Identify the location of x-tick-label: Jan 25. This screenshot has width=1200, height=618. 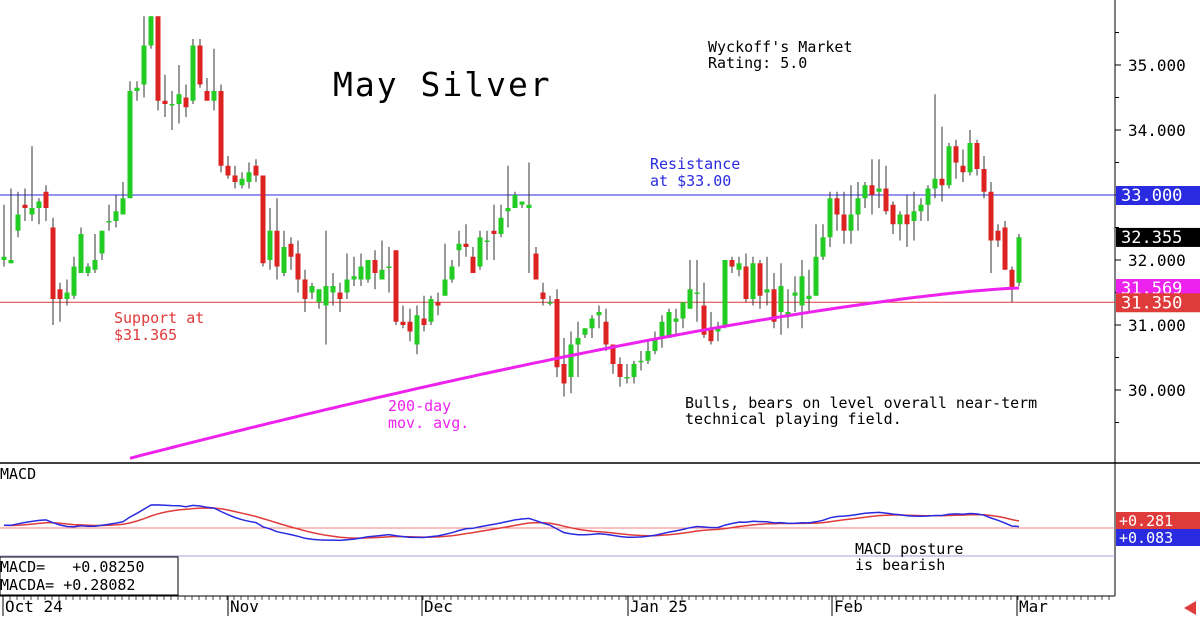
(659, 606).